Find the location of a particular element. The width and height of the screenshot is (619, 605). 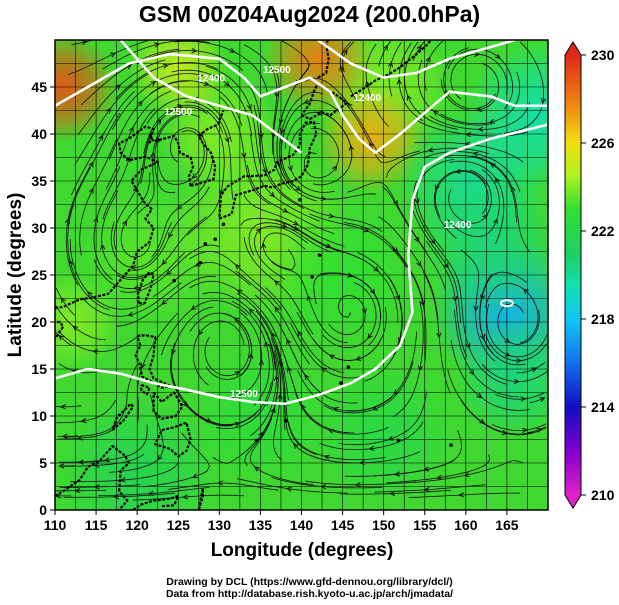

contour-label: 12400 is located at coordinates (458, 225).